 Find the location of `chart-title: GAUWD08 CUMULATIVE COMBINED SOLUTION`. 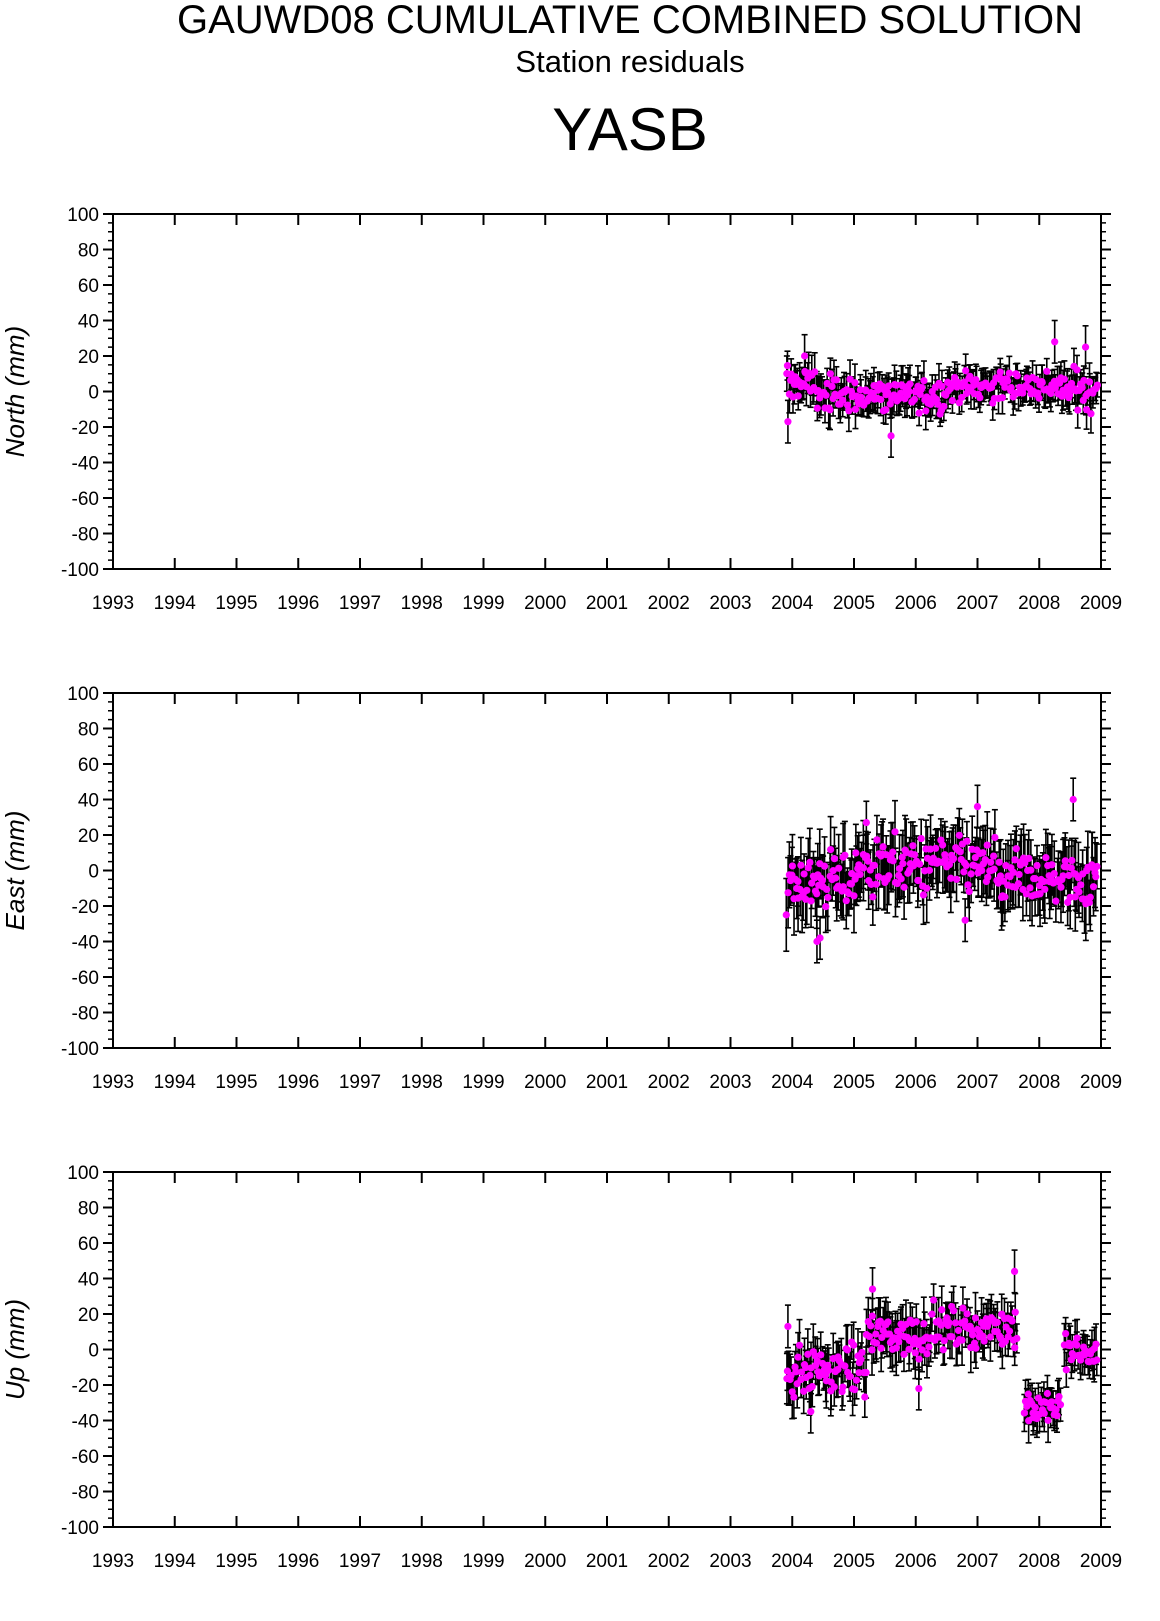

chart-title: GAUWD08 CUMULATIVE COMBINED SOLUTION is located at coordinates (630, 21).